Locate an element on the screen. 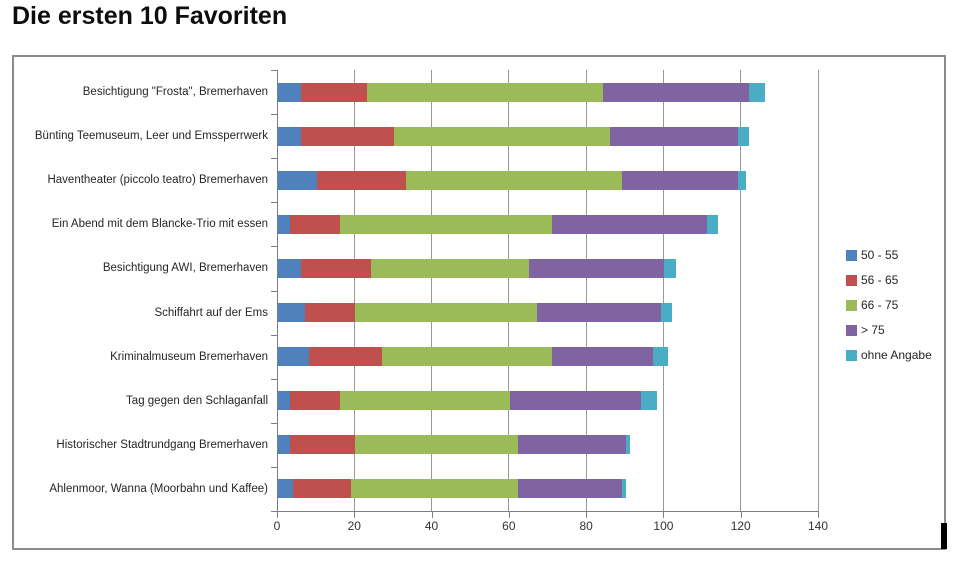  legend-item: 50 - 55 is located at coordinates (889, 255).